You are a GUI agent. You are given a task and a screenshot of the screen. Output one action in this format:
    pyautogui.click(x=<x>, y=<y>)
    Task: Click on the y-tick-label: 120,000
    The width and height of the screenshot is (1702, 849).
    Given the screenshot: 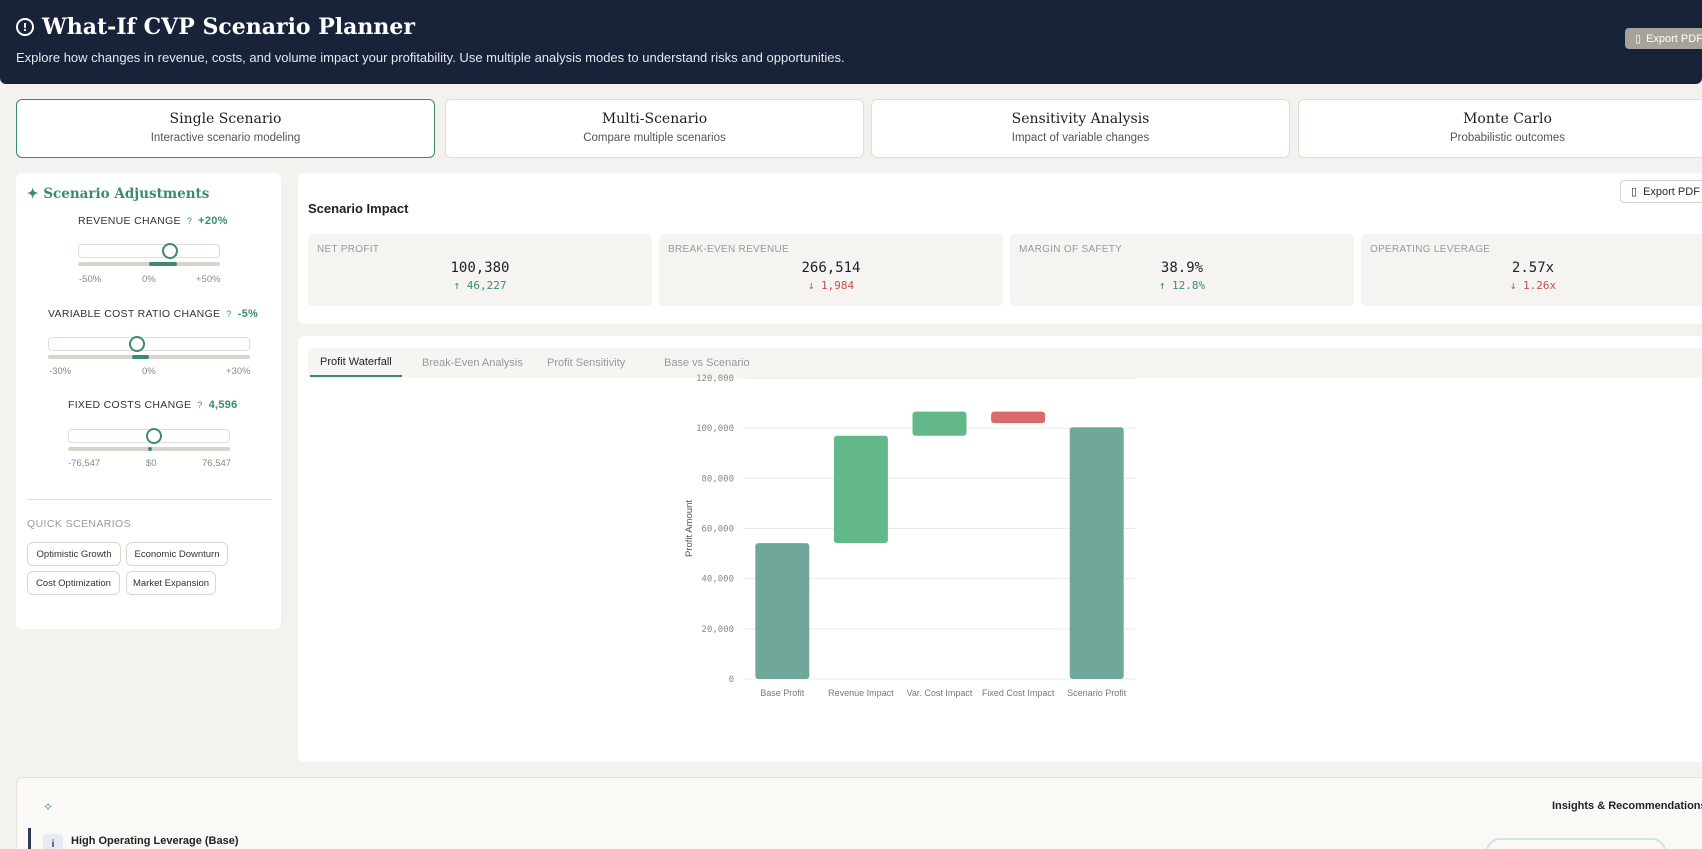 What is the action you would take?
    pyautogui.click(x=715, y=379)
    